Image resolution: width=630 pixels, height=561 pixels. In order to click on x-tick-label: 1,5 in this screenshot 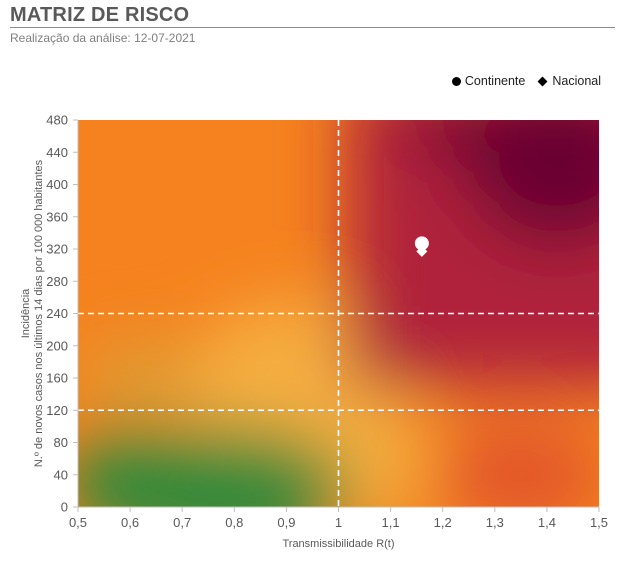, I will do `click(599, 522)`.